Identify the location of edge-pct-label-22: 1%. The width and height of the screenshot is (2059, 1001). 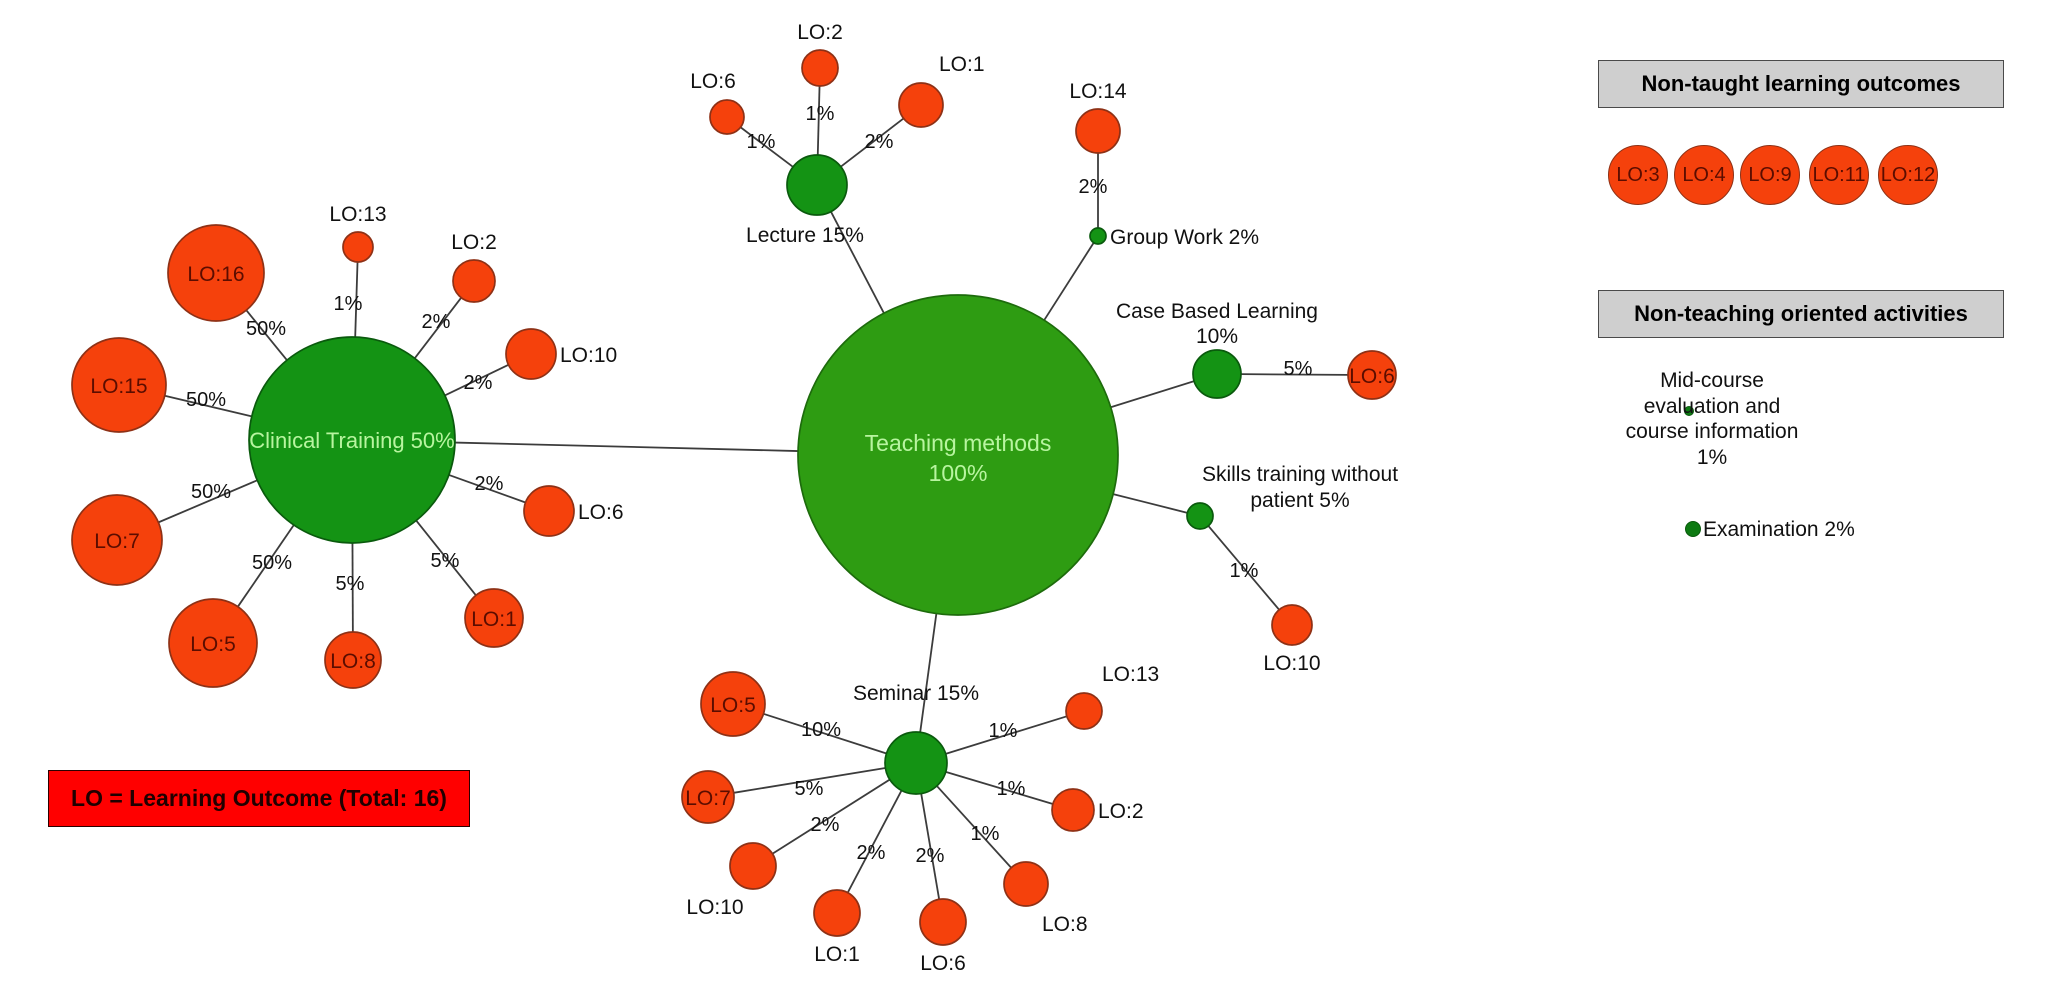
(1011, 789).